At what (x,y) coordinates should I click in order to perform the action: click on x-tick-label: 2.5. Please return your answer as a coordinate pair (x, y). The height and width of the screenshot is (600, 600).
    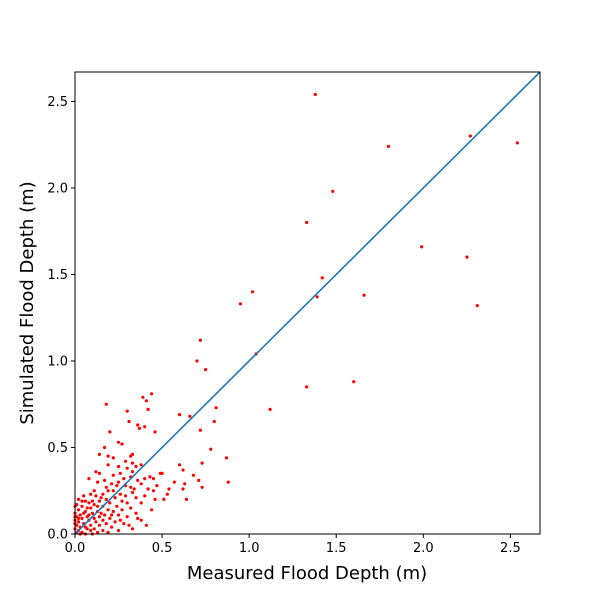
    Looking at the image, I should click on (510, 548).